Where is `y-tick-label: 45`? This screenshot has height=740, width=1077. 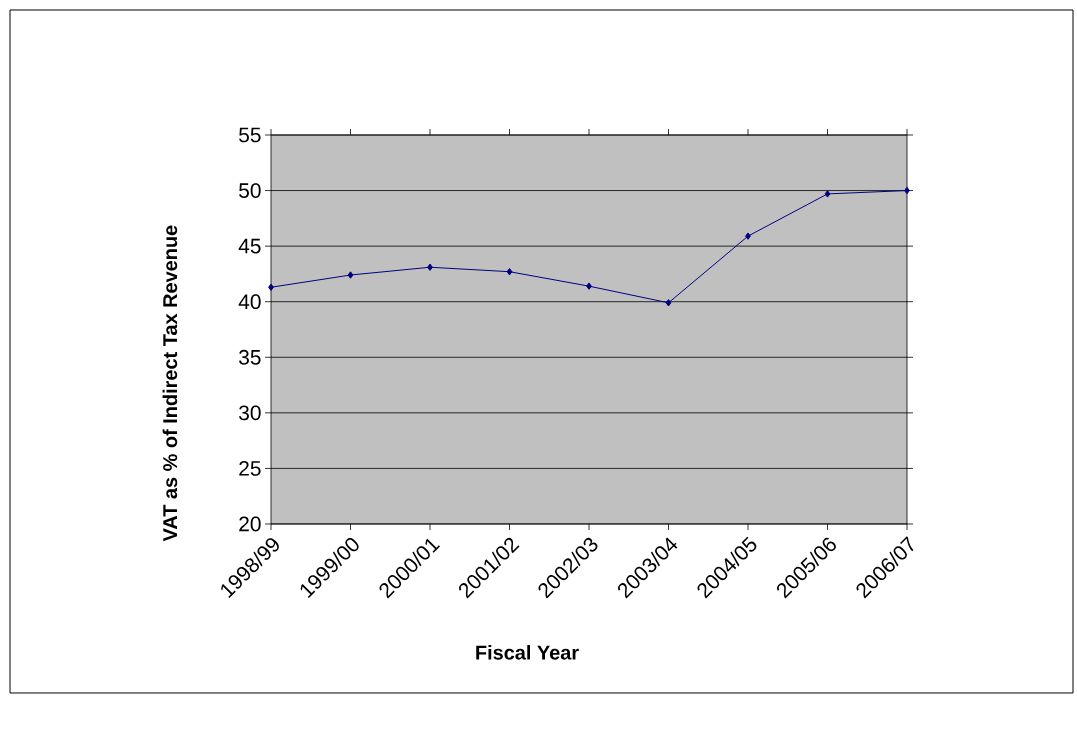
y-tick-label: 45 is located at coordinates (249, 246).